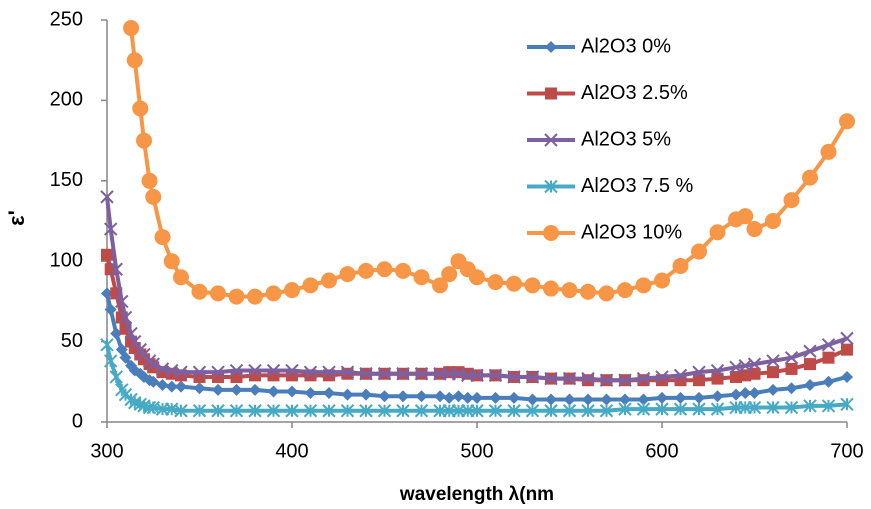  Describe the element at coordinates (66, 180) in the screenshot. I see `y-tick-label: 150` at that location.